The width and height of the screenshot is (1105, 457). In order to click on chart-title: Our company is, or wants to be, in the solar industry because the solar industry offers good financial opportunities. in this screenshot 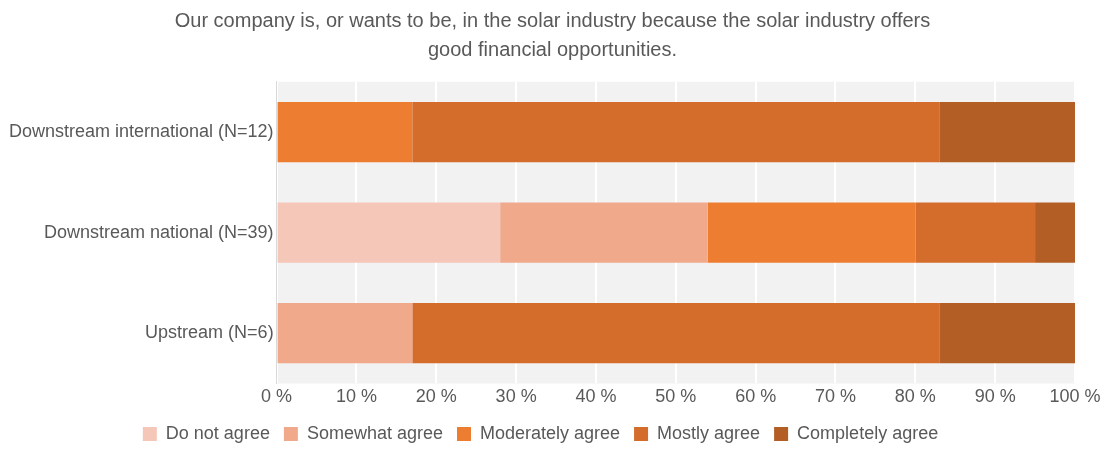, I will do `click(552, 35)`.